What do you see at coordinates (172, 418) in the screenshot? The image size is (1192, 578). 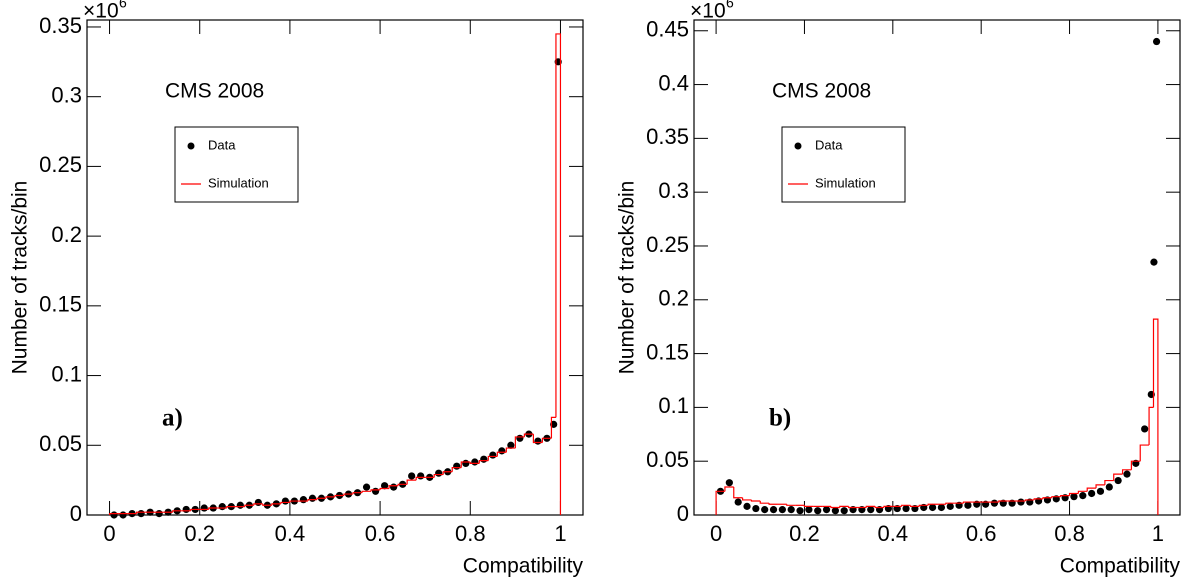 I see `panel-label: a)` at bounding box center [172, 418].